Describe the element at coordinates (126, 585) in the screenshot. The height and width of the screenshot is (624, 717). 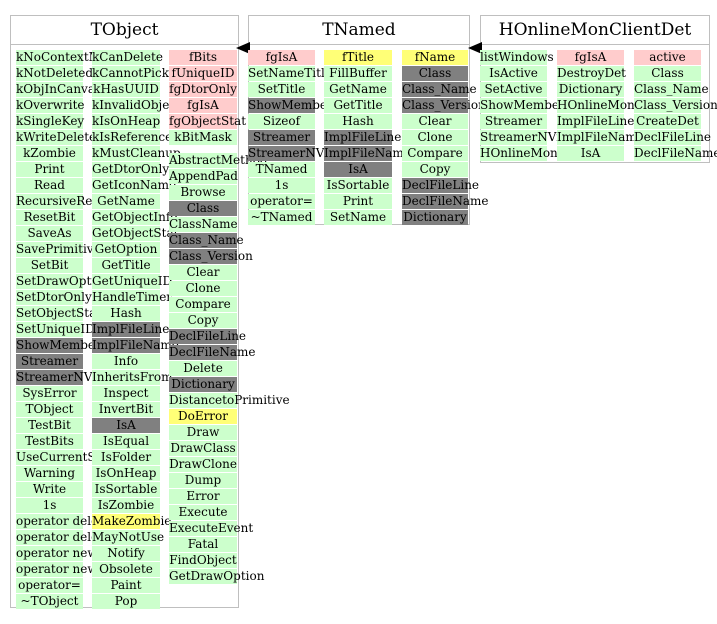
I see `class-member: Paint` at that location.